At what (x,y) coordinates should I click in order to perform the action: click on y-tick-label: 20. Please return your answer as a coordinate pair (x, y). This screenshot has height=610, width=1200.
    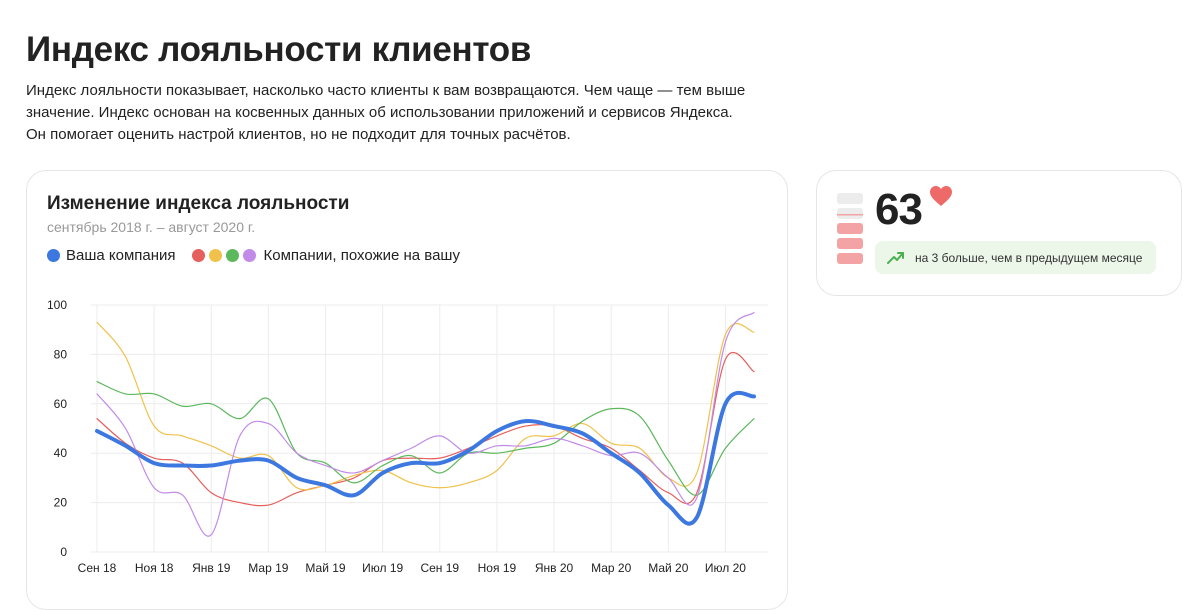
    Looking at the image, I should click on (61, 503).